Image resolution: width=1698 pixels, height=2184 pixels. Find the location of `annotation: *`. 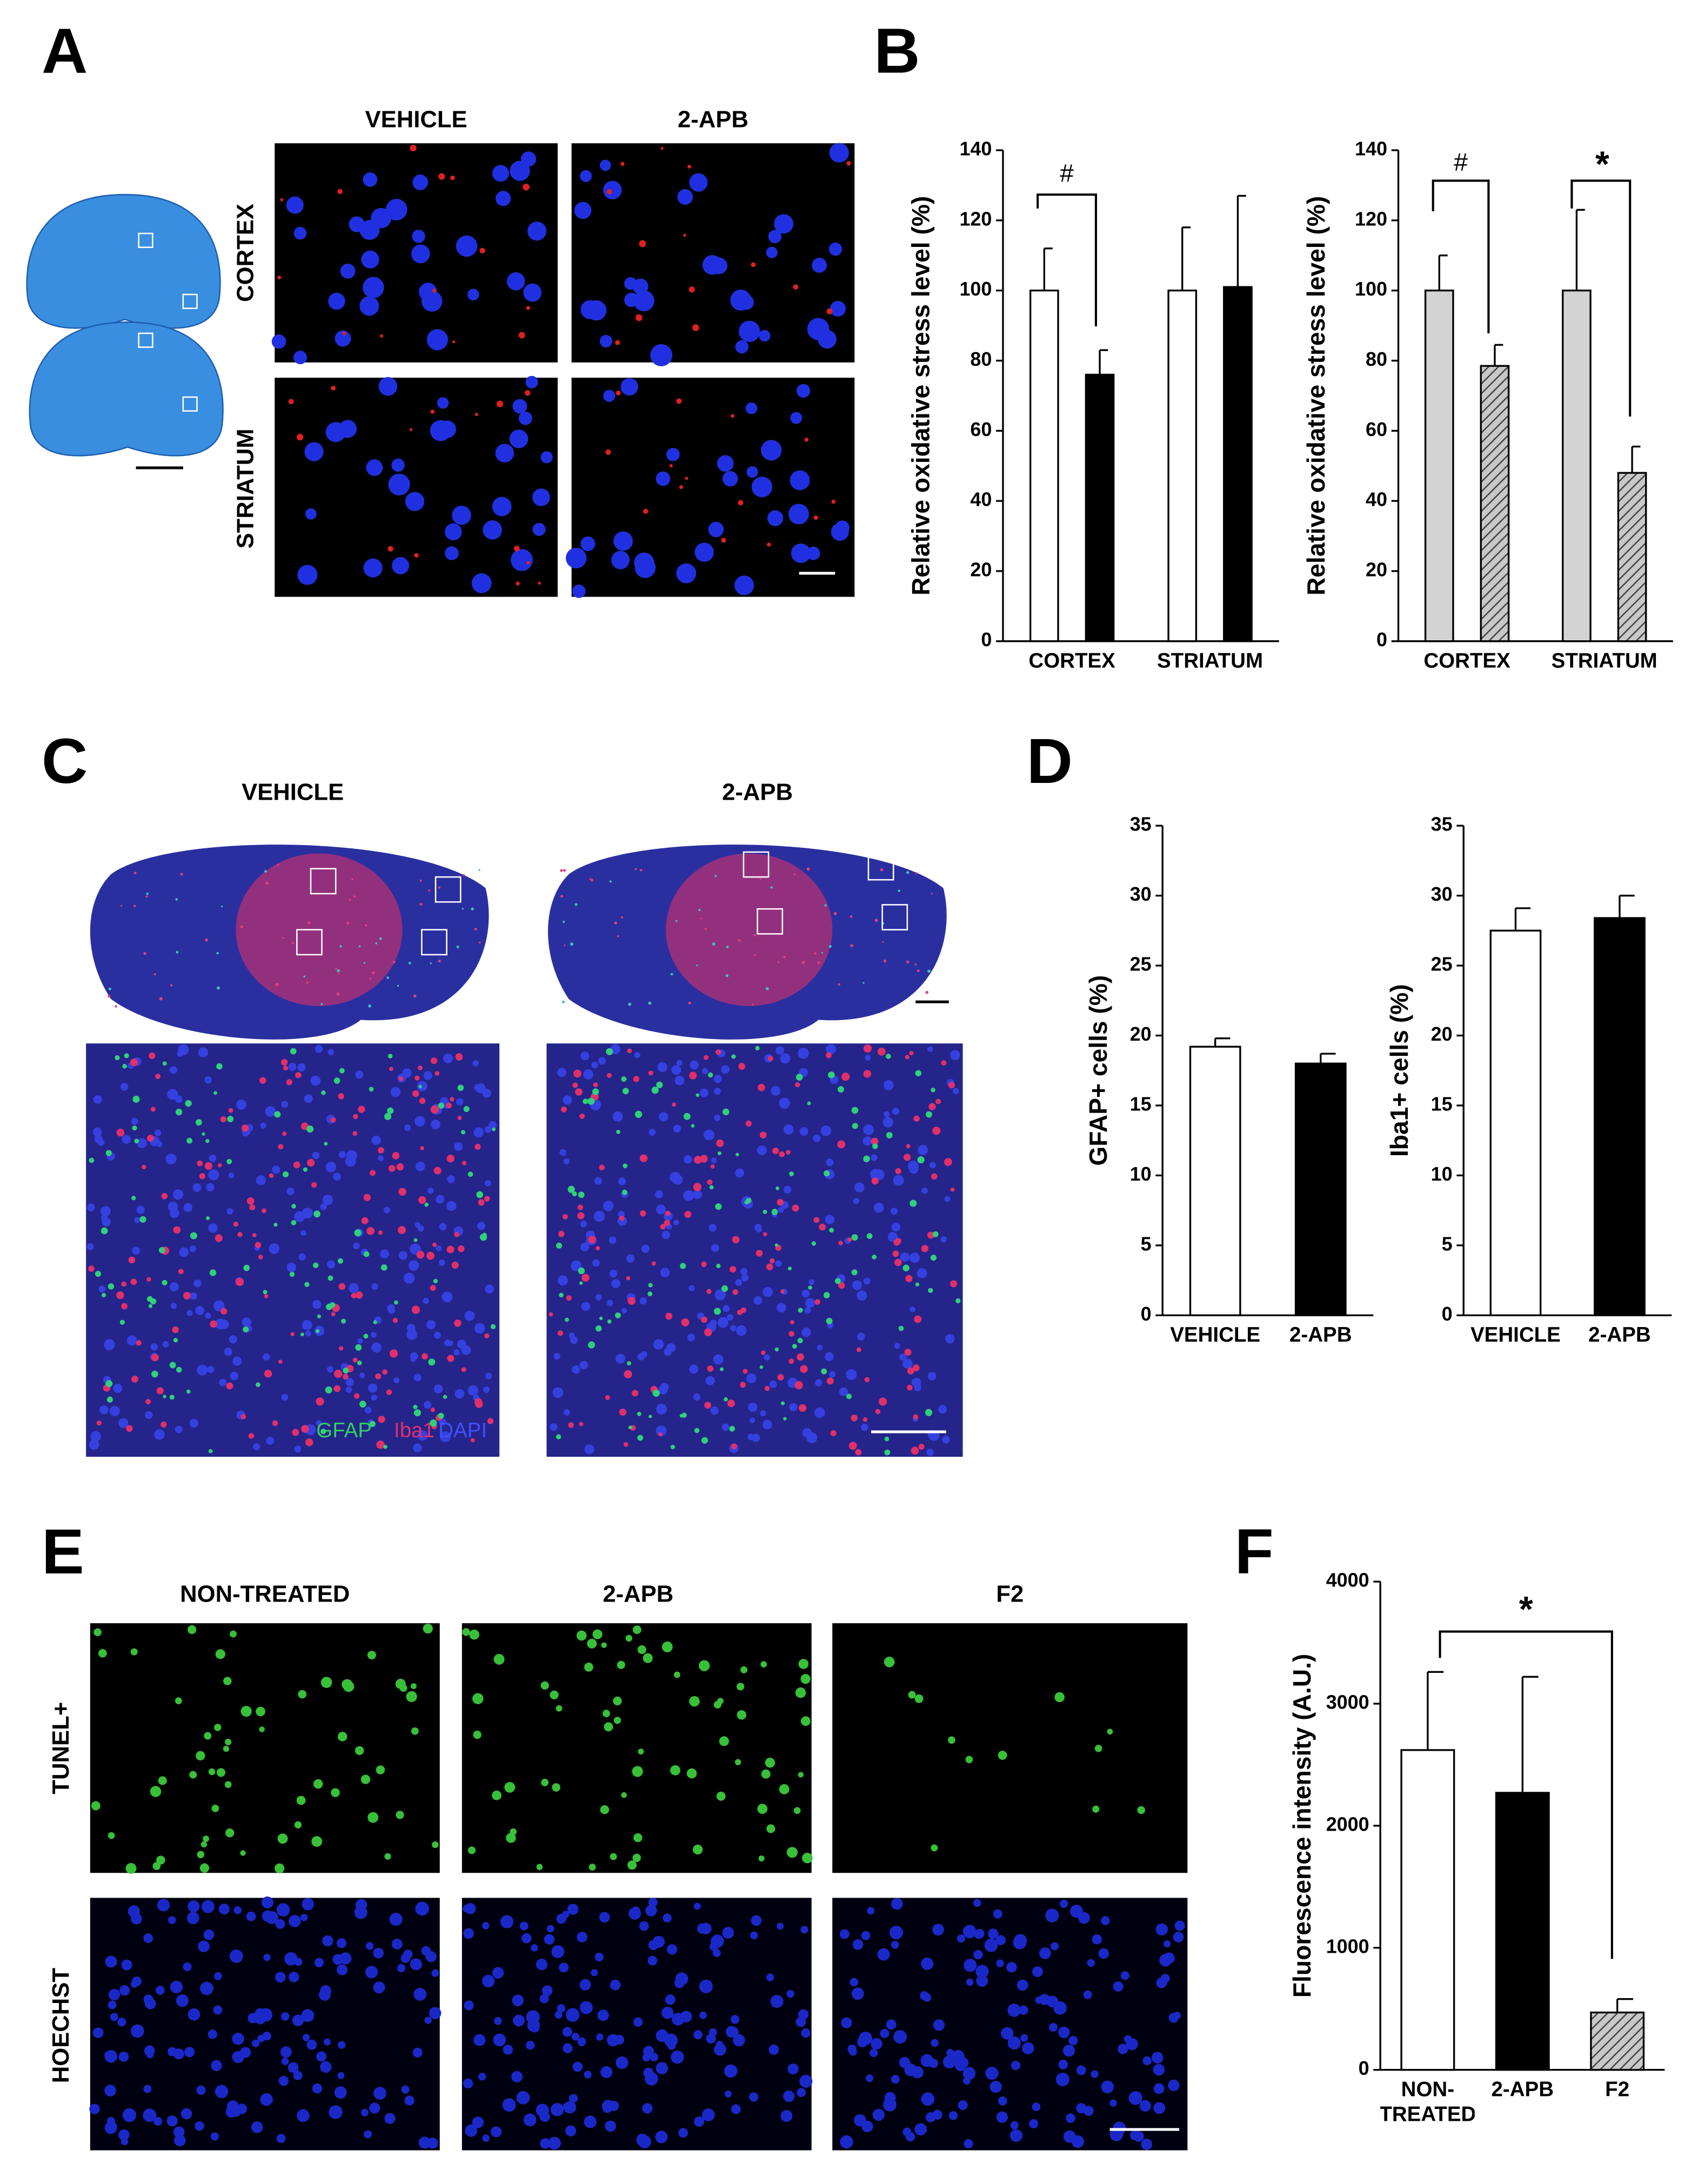

annotation: * is located at coordinates (1526, 1610).